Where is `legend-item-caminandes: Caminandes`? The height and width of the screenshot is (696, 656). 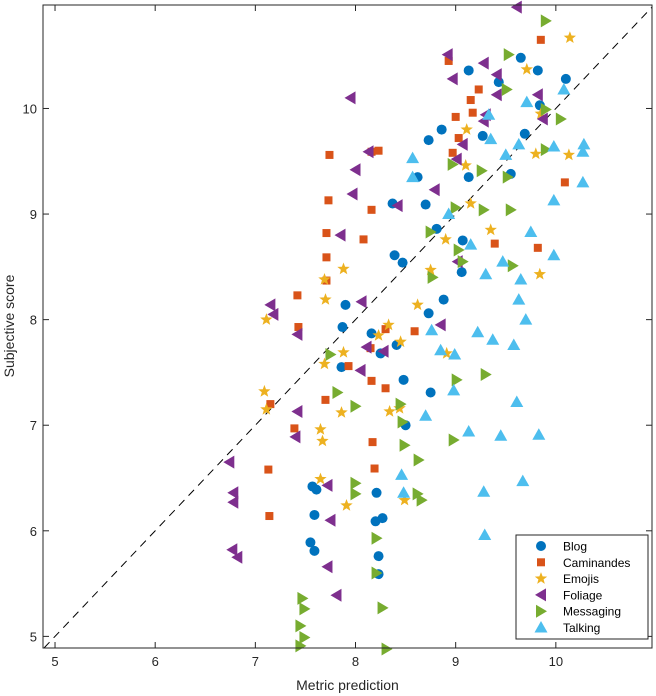 legend-item-caminandes: Caminandes is located at coordinates (583, 563).